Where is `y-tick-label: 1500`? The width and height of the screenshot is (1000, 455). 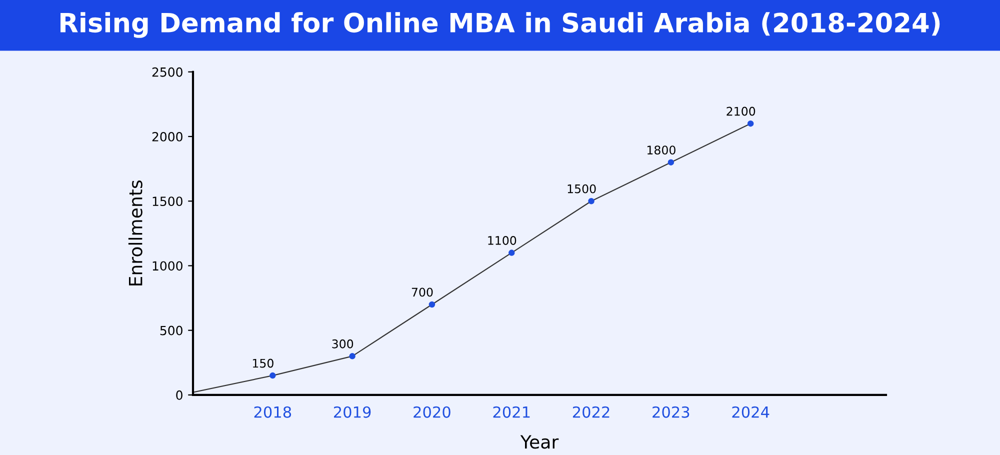 y-tick-label: 1500 is located at coordinates (167, 201).